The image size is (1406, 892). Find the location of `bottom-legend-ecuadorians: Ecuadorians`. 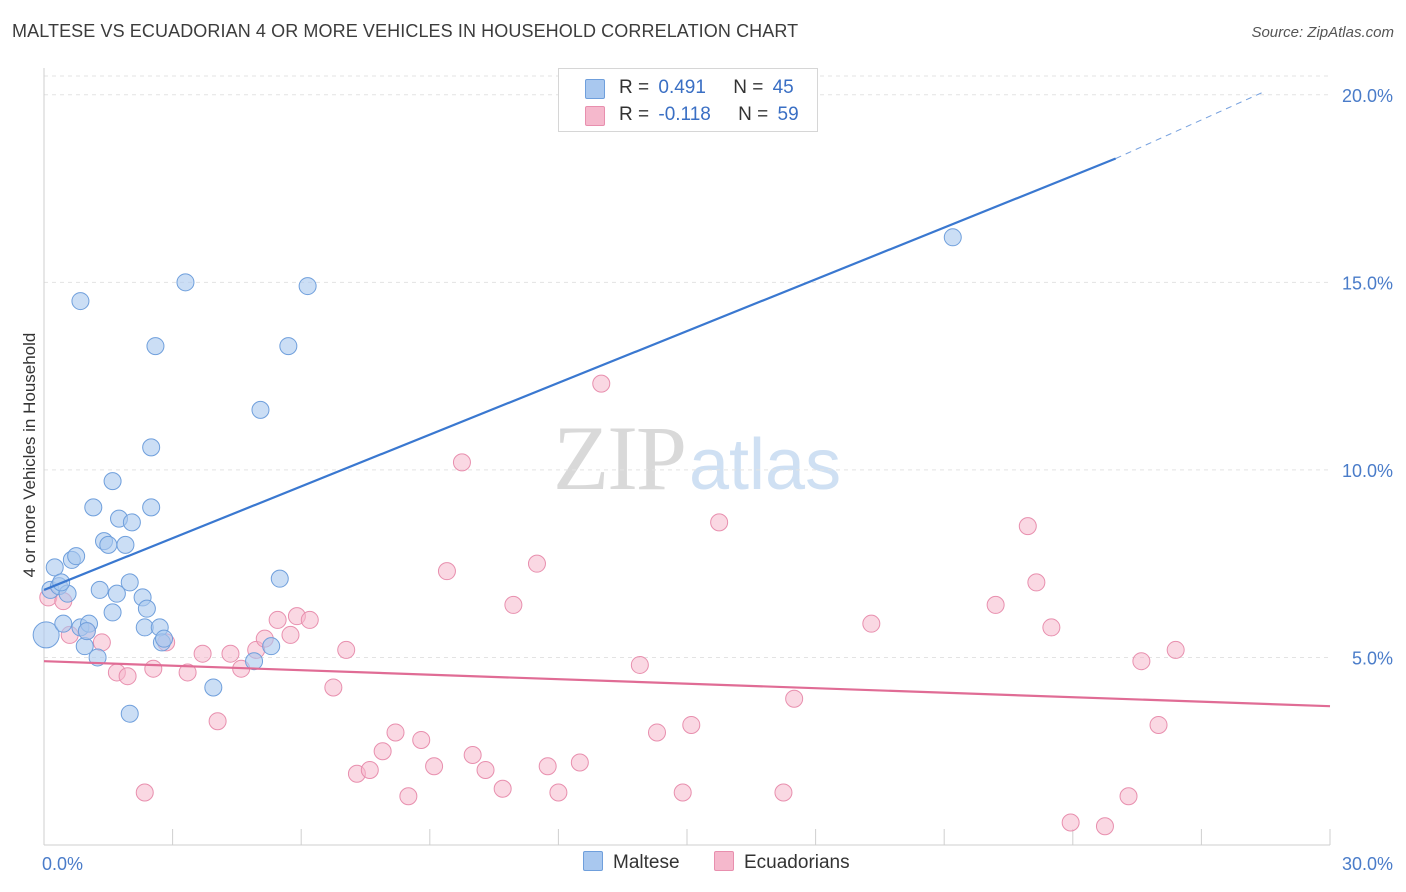

bottom-legend-ecuadorians: Ecuadorians is located at coordinates (782, 862).